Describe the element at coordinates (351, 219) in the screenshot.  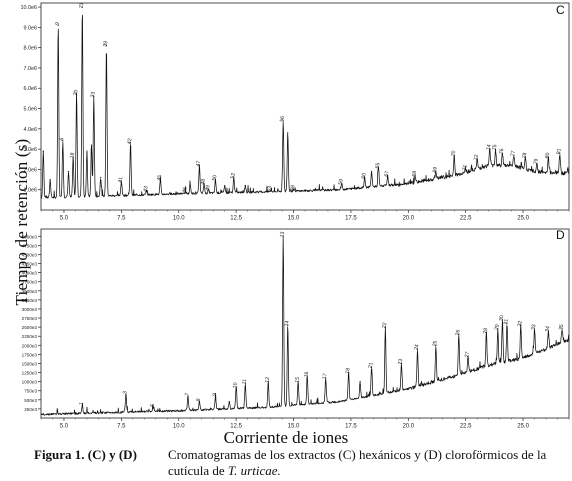
I see `x-tick-label: 17.5` at that location.